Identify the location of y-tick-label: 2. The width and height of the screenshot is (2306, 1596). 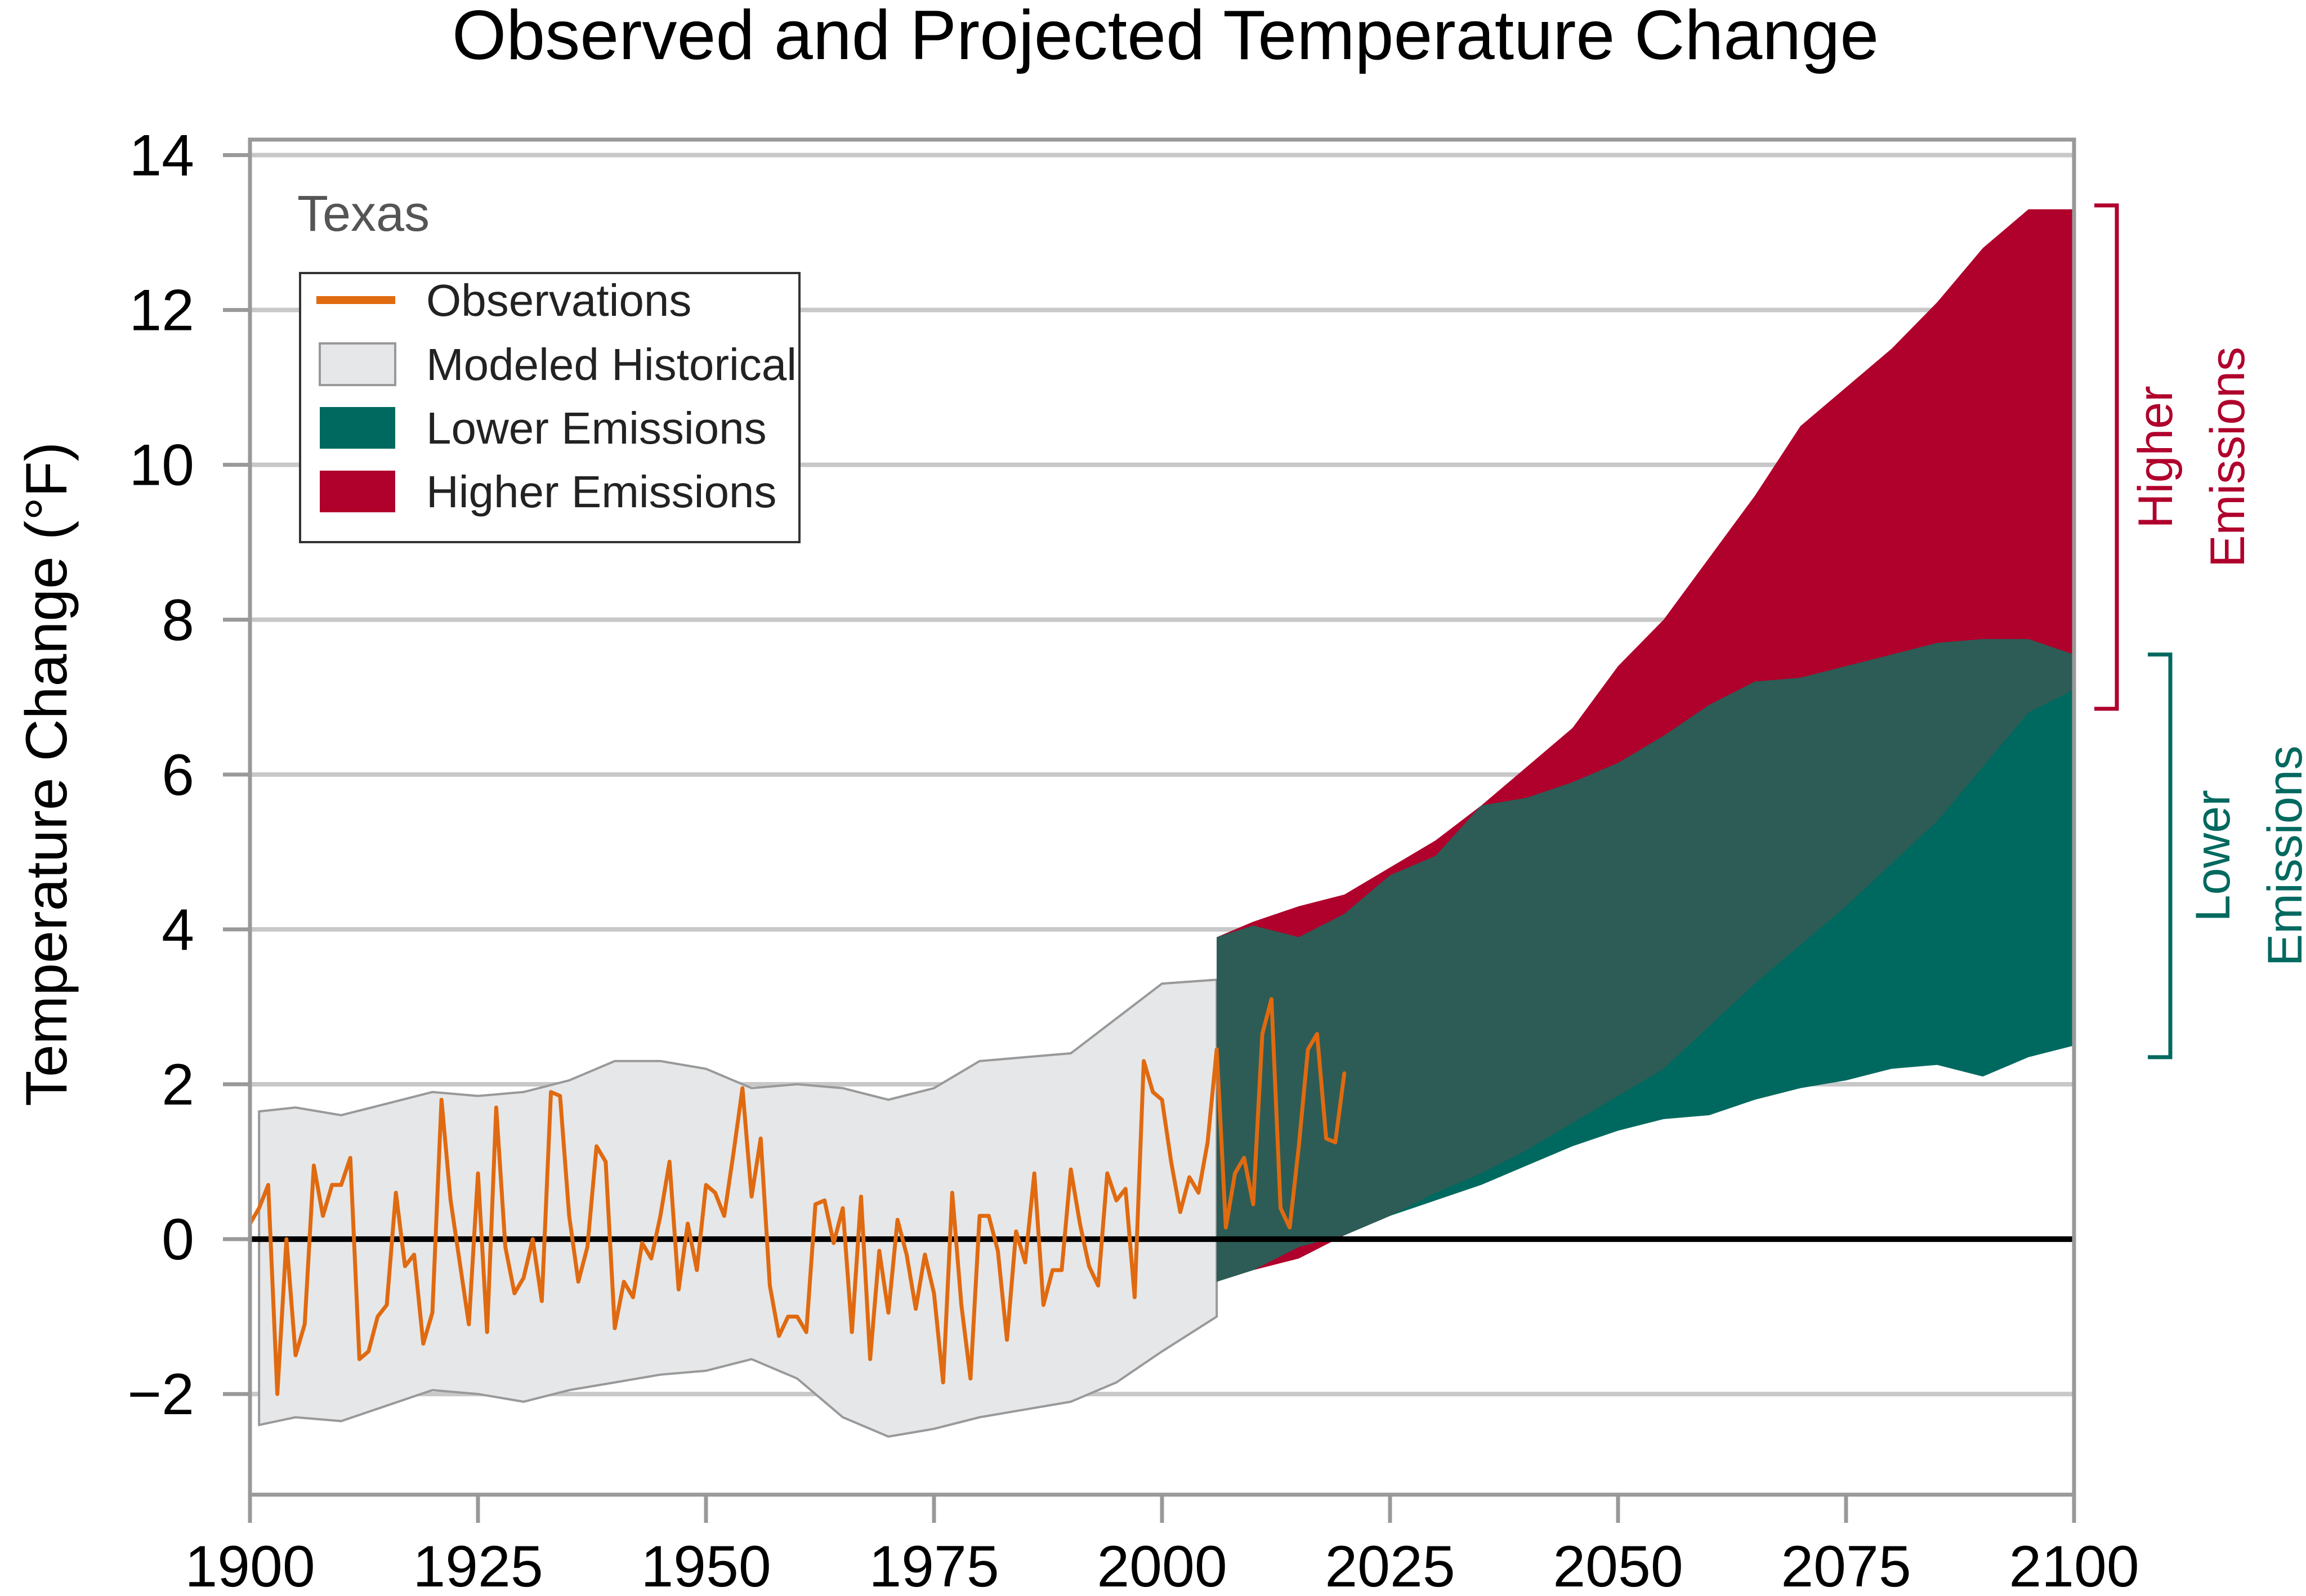
(178, 1085).